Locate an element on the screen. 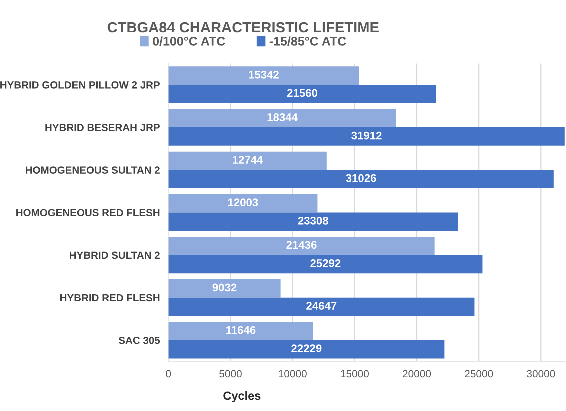 The width and height of the screenshot is (566, 411). data-label: 24647 is located at coordinates (321, 306).